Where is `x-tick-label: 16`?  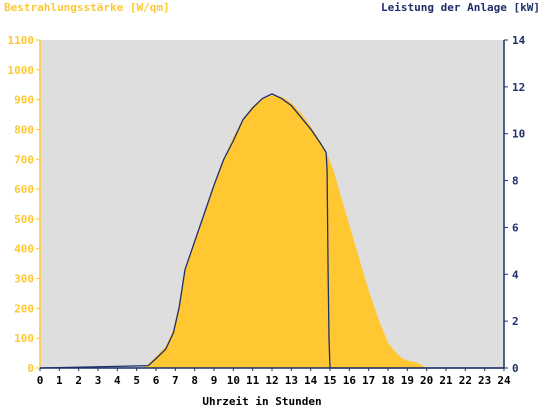 x-tick-label: 16 is located at coordinates (350, 380).